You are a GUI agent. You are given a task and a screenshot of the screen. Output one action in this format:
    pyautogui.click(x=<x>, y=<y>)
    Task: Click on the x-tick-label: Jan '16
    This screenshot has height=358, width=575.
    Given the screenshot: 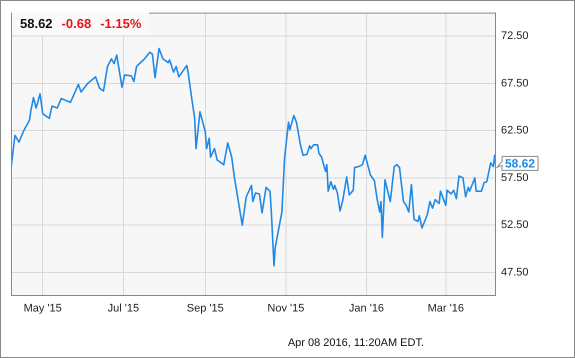 What is the action you would take?
    pyautogui.click(x=366, y=308)
    